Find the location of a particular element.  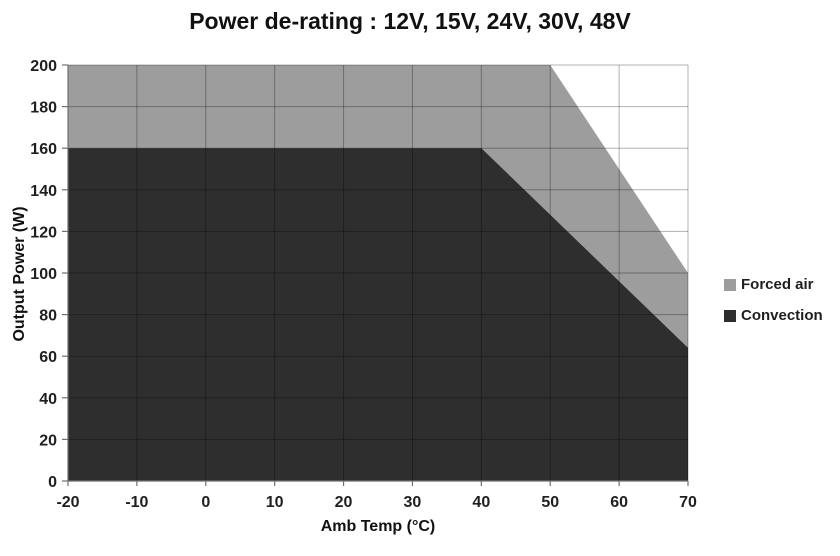

x-tick-label: -10 is located at coordinates (136, 502).